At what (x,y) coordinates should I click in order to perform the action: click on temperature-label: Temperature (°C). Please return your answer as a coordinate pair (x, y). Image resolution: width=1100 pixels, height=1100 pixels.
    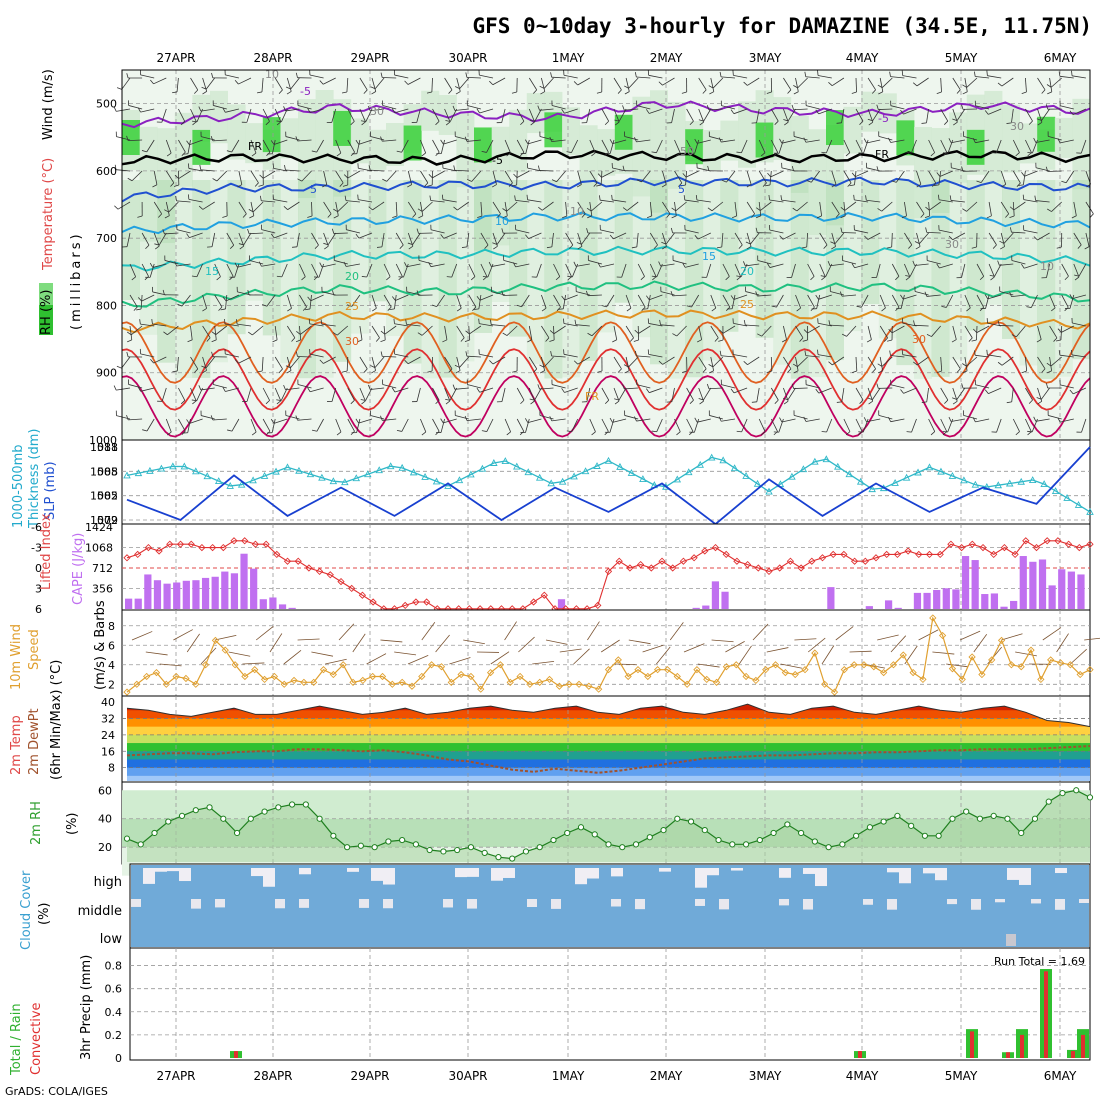
    Looking at the image, I should click on (48, 214).